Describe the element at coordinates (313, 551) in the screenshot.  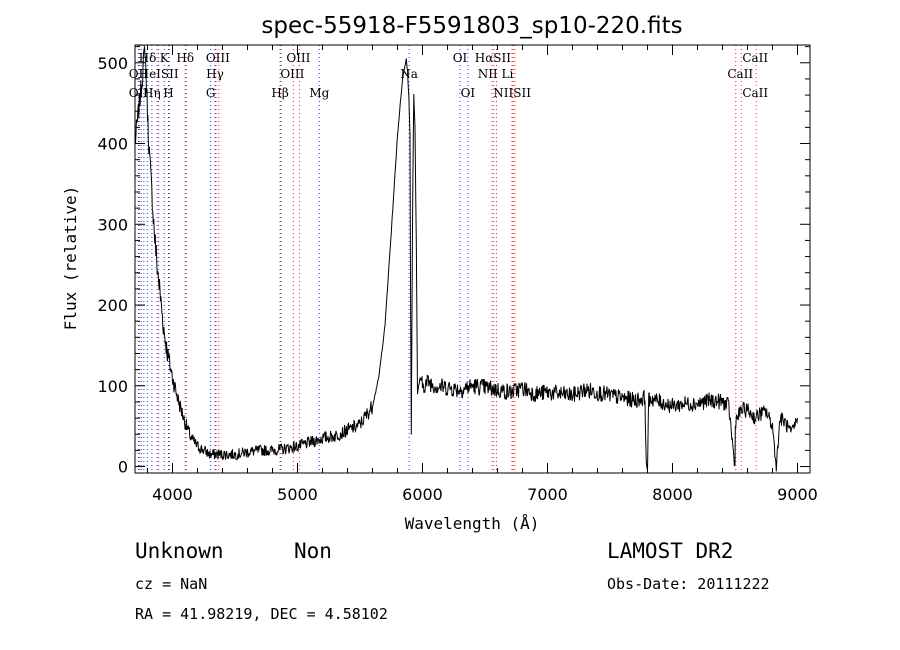
I see `subclass-label: Non` at that location.